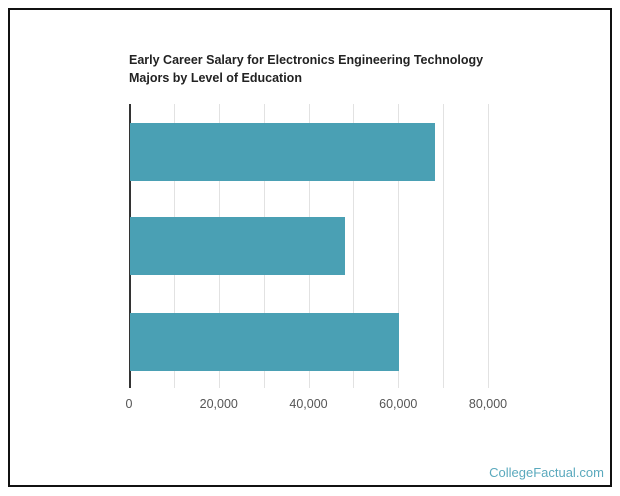 This screenshot has height=496, width=620. What do you see at coordinates (215, 78) in the screenshot?
I see `chart-title-line-2: Majors by Level of Education` at bounding box center [215, 78].